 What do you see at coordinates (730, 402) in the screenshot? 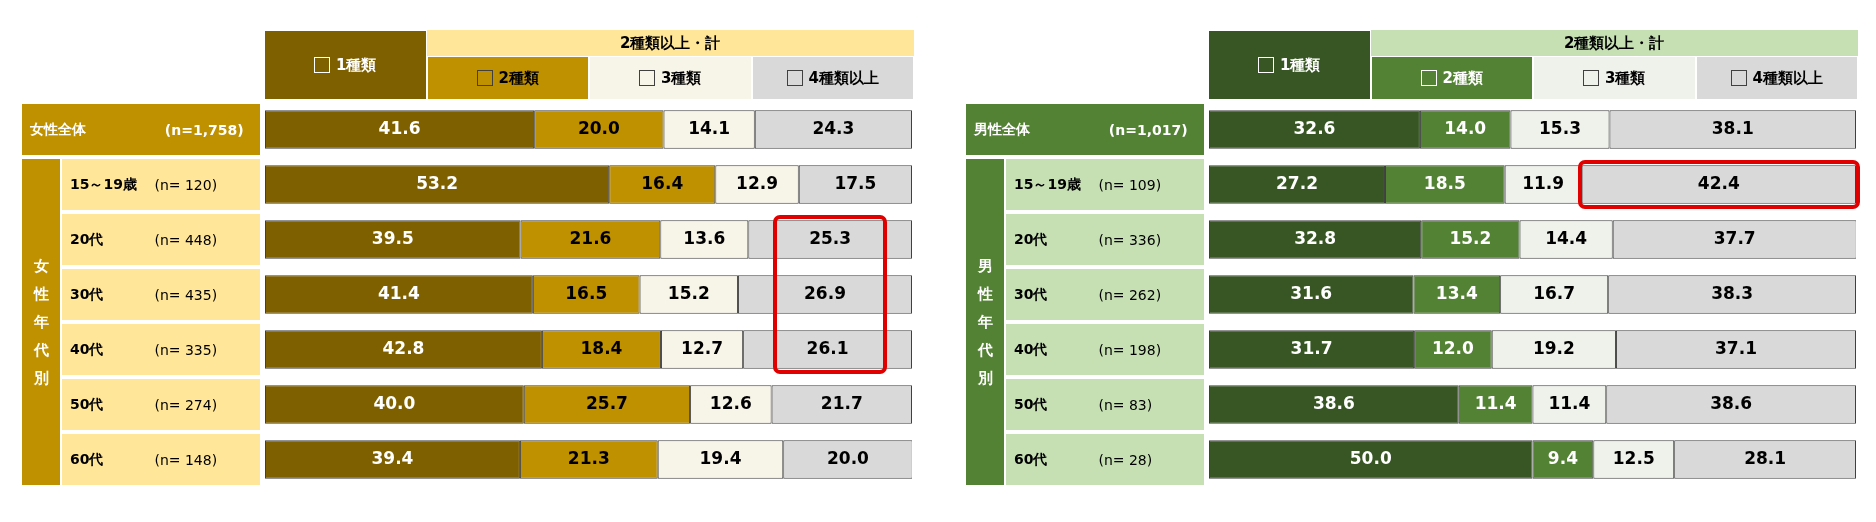
I see `data-label: 12.6` at bounding box center [730, 402].